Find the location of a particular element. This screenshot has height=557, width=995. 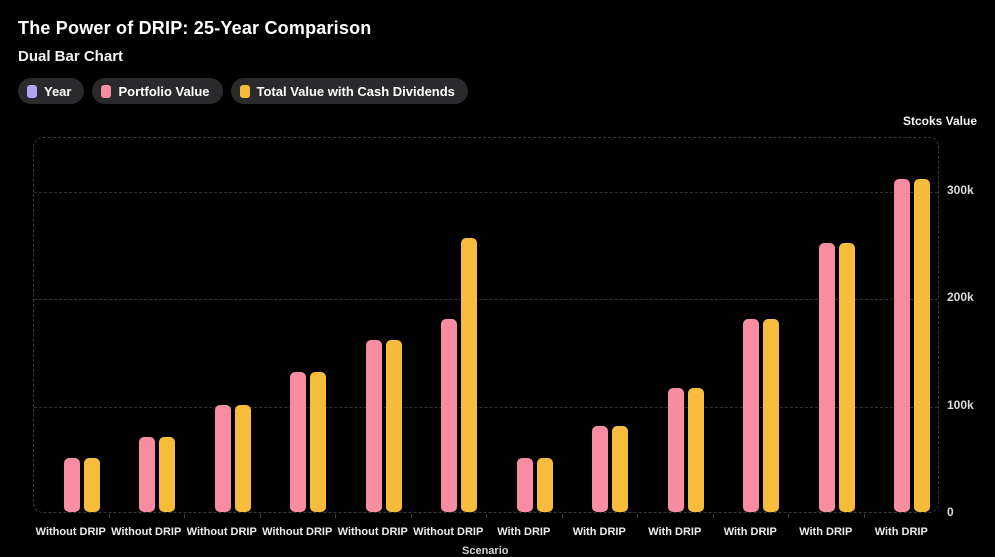

chart-subtitle: Dual Bar Chart is located at coordinates (71, 56).